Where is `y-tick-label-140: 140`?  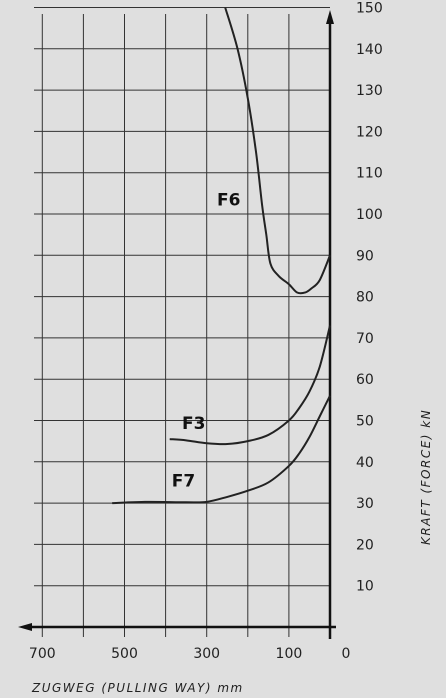 y-tick-label-140: 140 is located at coordinates (369, 50).